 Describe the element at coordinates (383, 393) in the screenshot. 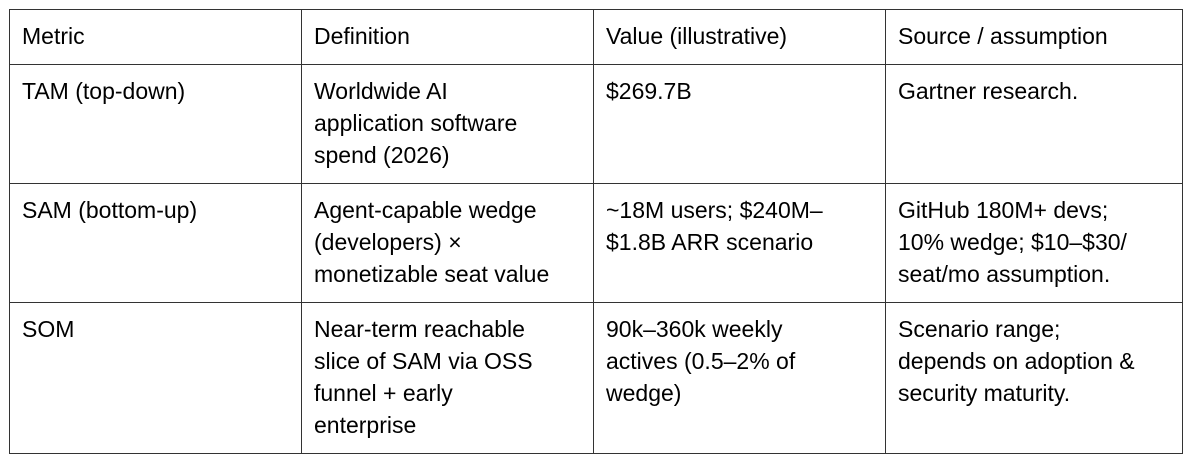

I see `cell-text: funnel + early` at that location.